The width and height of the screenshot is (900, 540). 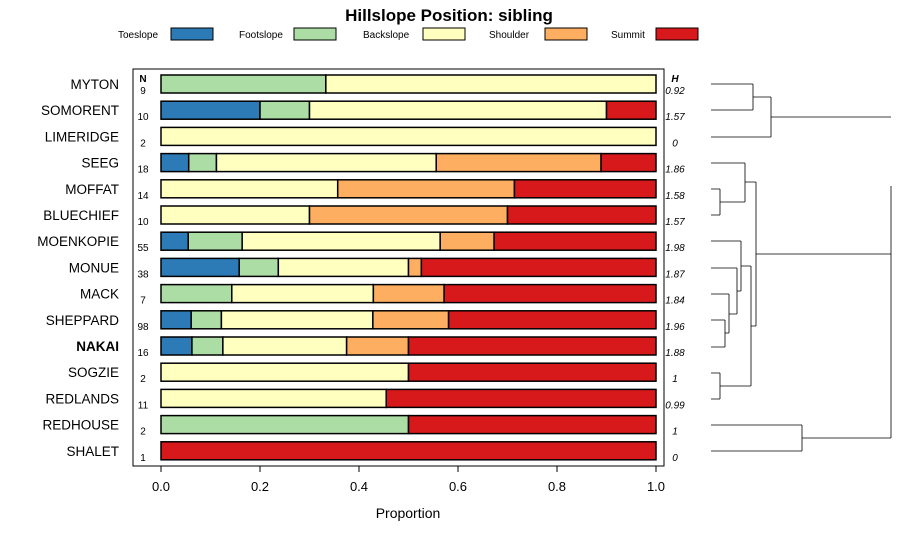 I want to click on n-value: 1, so click(x=143, y=458).